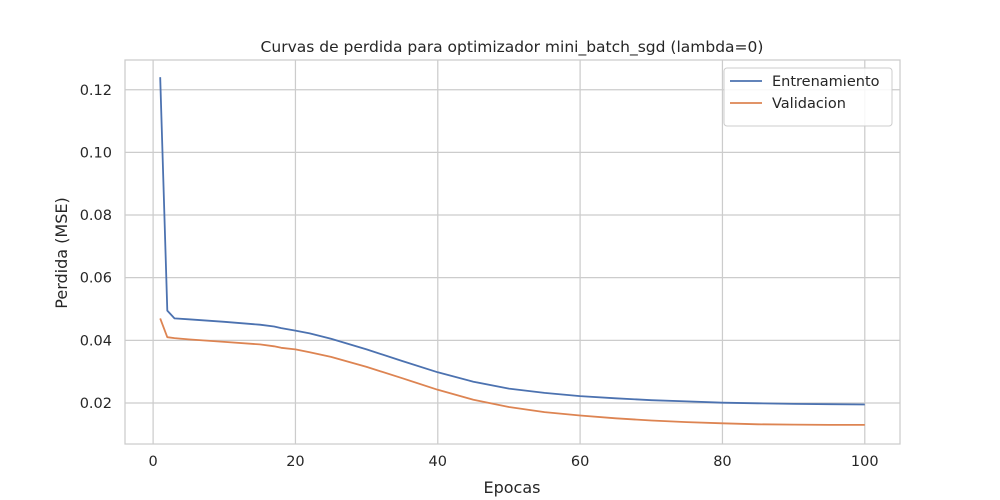 The image size is (1000, 500). What do you see at coordinates (809, 104) in the screenshot?
I see `legend-label-validacion: Validacion` at bounding box center [809, 104].